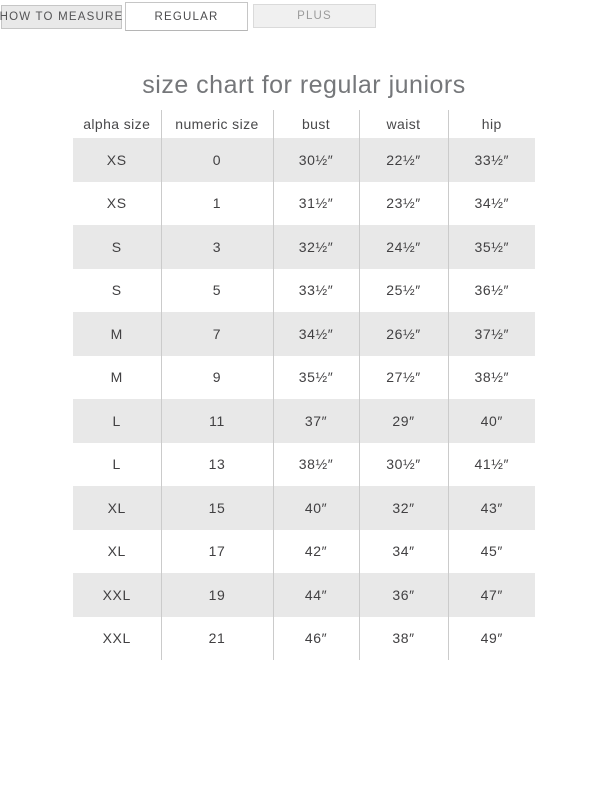  What do you see at coordinates (403, 247) in the screenshot?
I see `table-cell: 24½″` at bounding box center [403, 247].